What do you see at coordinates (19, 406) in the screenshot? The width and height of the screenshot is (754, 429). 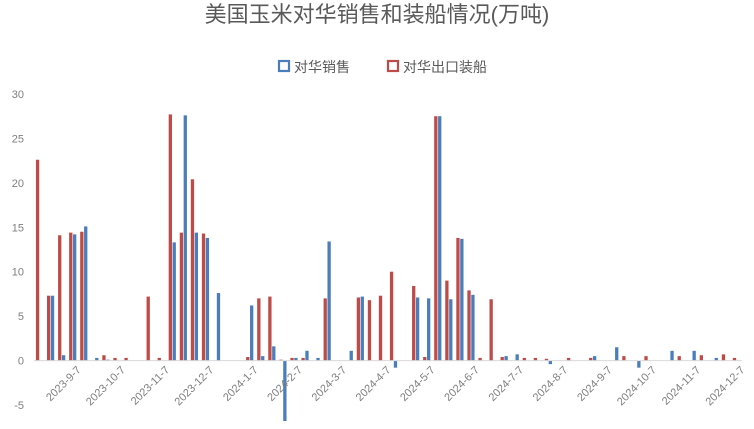 I see `y-tick-label: -5` at bounding box center [19, 406].